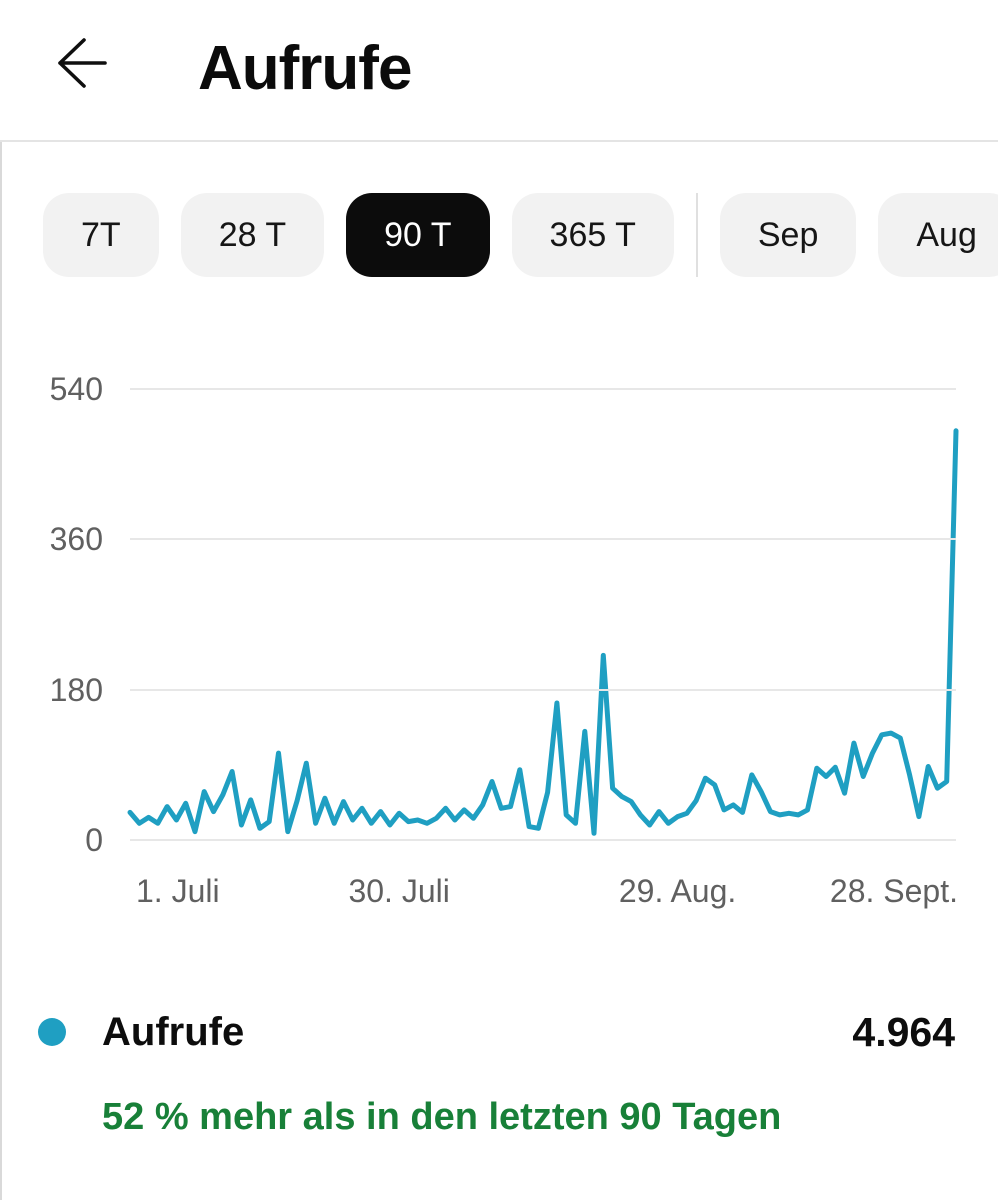 This screenshot has height=1200, width=998. I want to click on y-axis-label-180: 180, so click(76, 689).